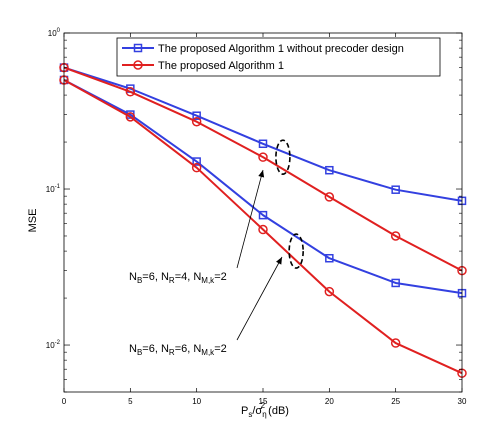 This screenshot has height=430, width=498. Describe the element at coordinates (329, 401) in the screenshot. I see `x-tick-label: 20` at that location.